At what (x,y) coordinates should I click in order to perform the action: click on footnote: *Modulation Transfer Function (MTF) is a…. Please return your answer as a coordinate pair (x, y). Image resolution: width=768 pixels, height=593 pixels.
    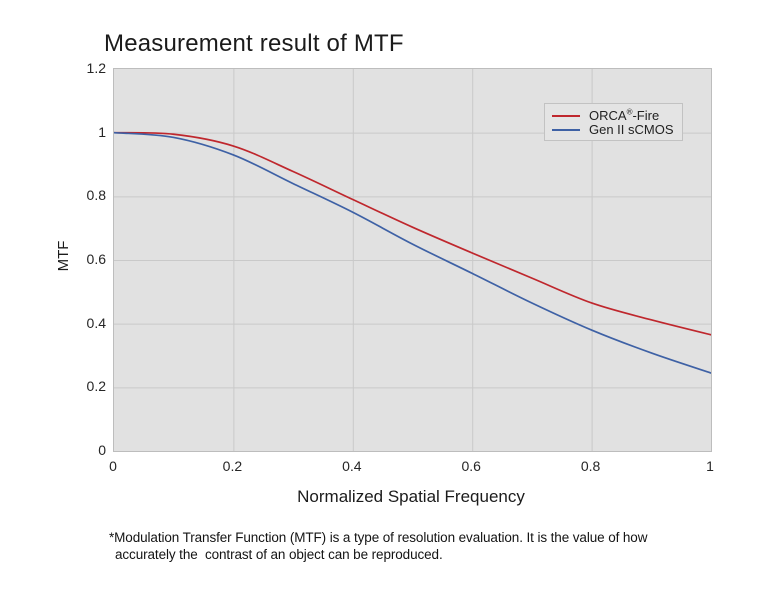
    Looking at the image, I should click on (378, 546).